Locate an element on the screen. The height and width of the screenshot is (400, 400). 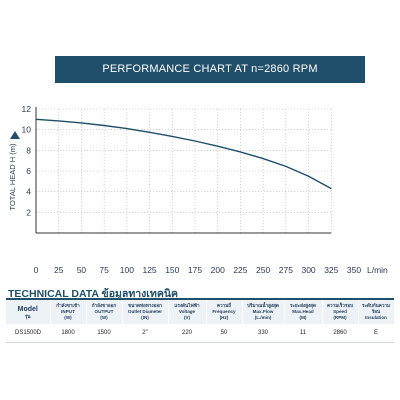
table-header-cell: ความเร็วรอบ Speed (RPM) is located at coordinates (340, 312).